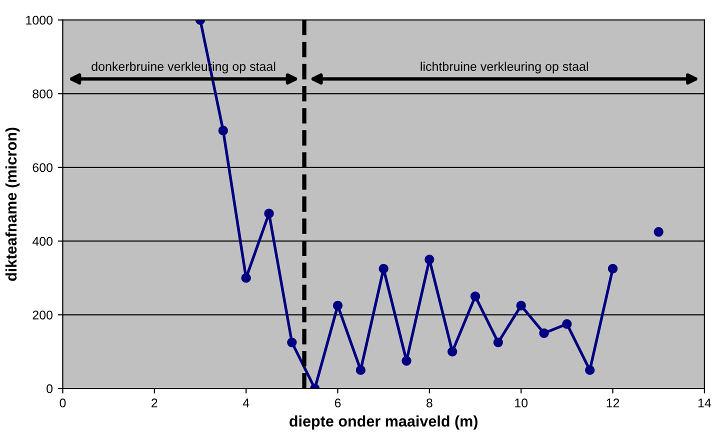 Image resolution: width=713 pixels, height=444 pixels. What do you see at coordinates (39, 20) in the screenshot?
I see `y-tick-label: 1000` at bounding box center [39, 20].